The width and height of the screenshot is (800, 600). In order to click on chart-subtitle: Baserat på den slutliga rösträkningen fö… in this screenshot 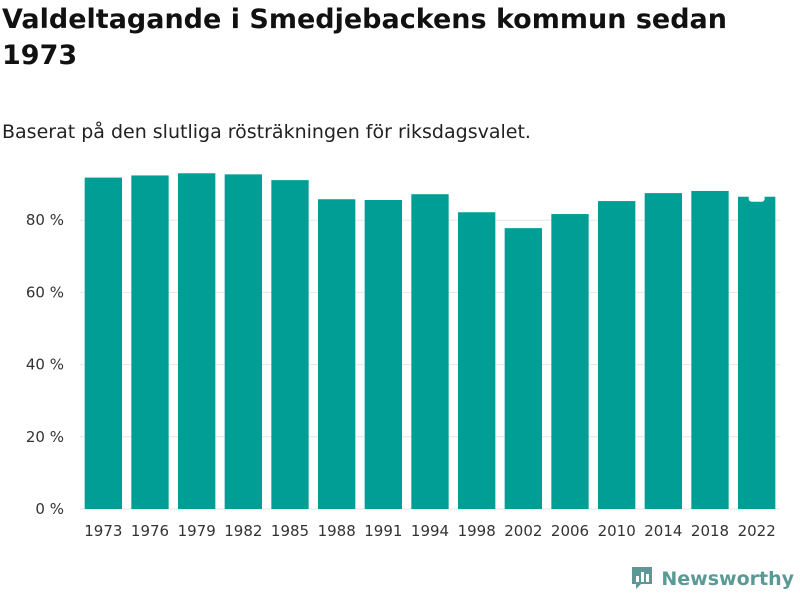, I will do `click(266, 132)`.